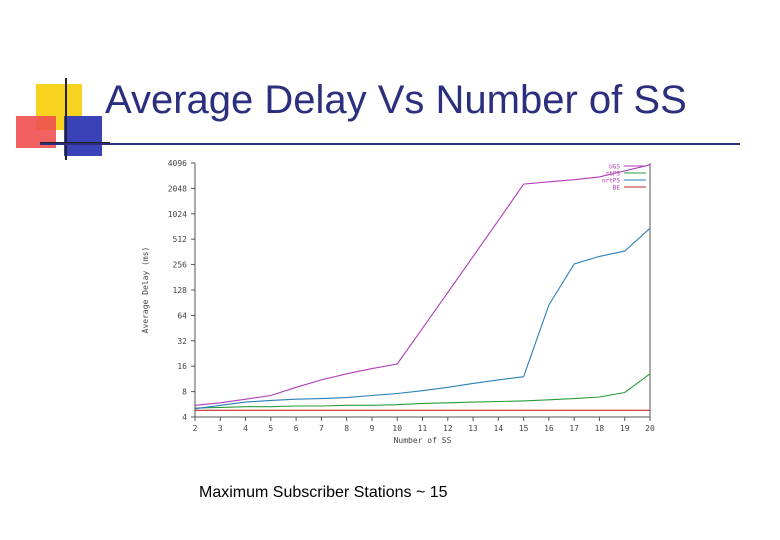 Image resolution: width=780 pixels, height=540 pixels. Describe the element at coordinates (270, 428) in the screenshot. I see `x-tick-label: 5` at that location.